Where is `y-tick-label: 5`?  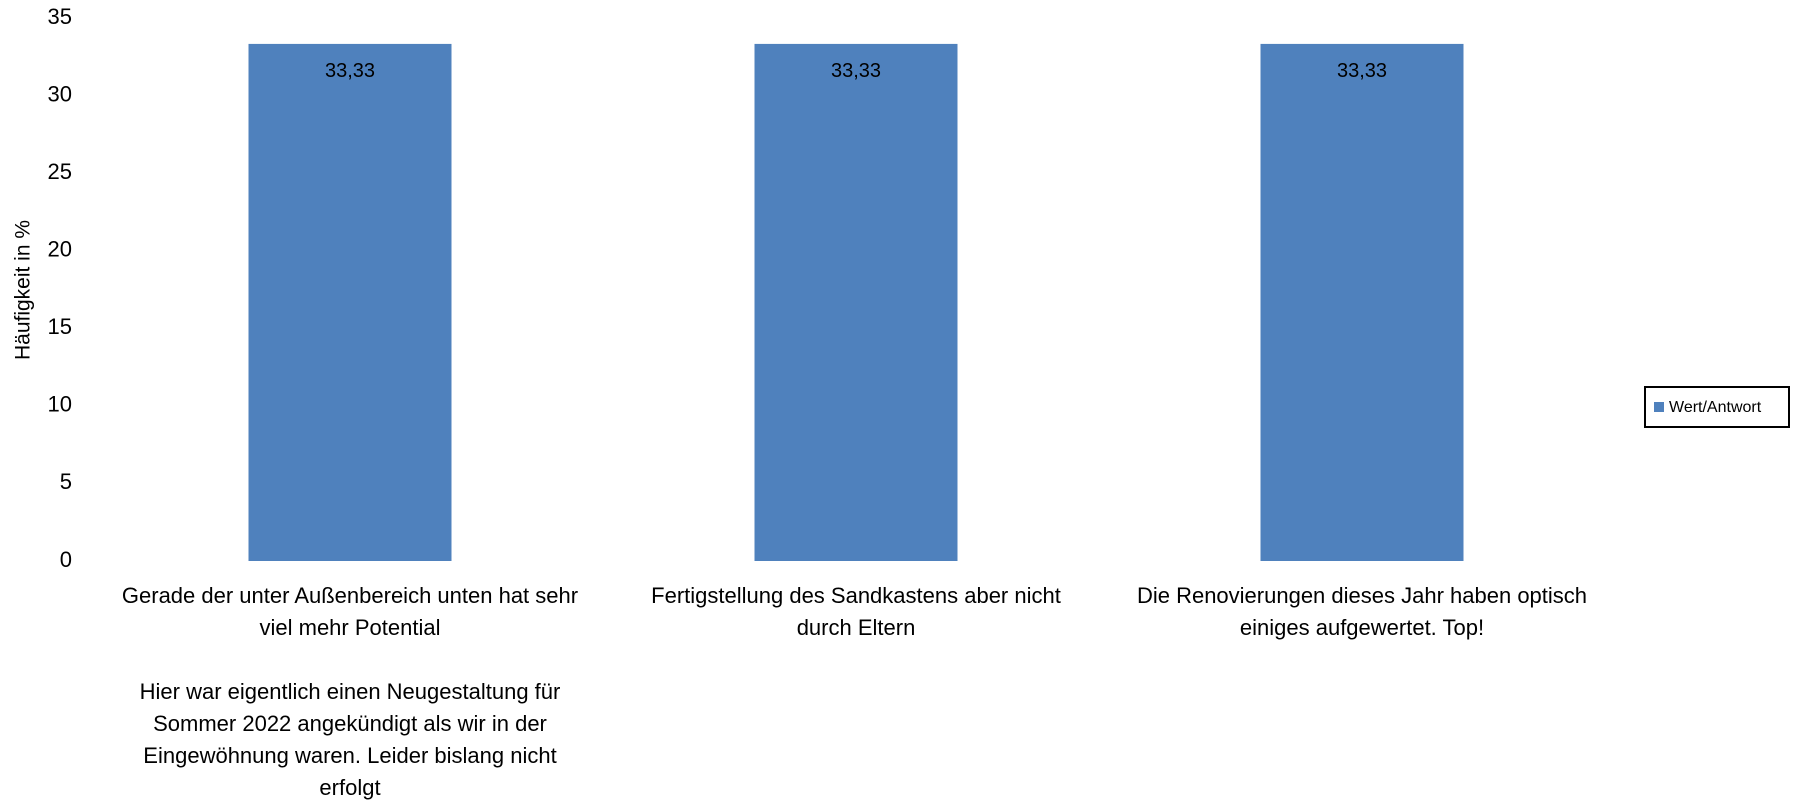
y-tick-label: 5 is located at coordinates (66, 481).